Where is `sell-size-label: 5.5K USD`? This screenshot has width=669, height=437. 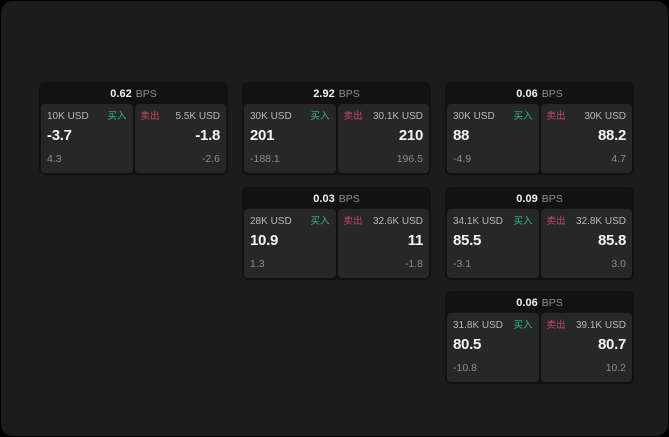
sell-size-label: 5.5K USD is located at coordinates (197, 116).